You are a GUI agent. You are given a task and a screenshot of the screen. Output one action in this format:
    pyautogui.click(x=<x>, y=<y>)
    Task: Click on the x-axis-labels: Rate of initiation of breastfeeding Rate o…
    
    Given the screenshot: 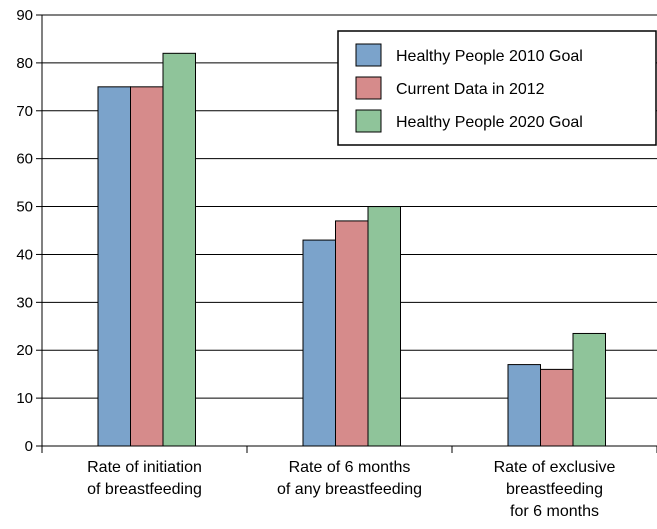 What is the action you would take?
    pyautogui.click(x=351, y=489)
    